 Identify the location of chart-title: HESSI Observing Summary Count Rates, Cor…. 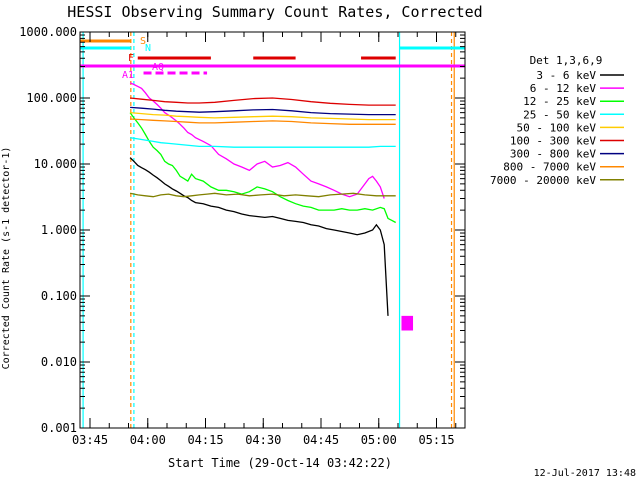
(274, 12).